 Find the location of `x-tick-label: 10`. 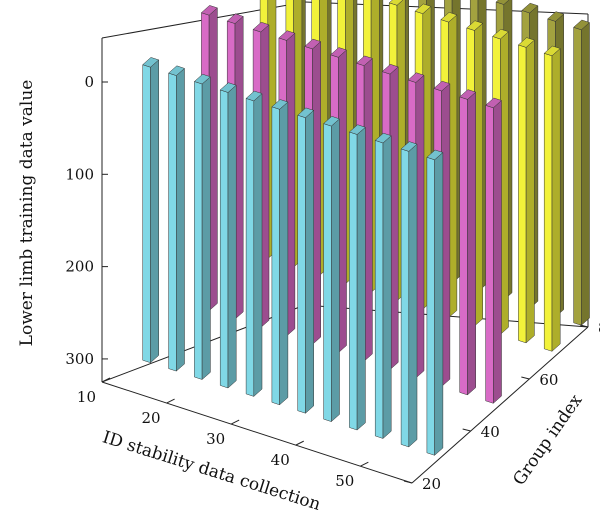

x-tick-label: 10 is located at coordinates (86, 397).